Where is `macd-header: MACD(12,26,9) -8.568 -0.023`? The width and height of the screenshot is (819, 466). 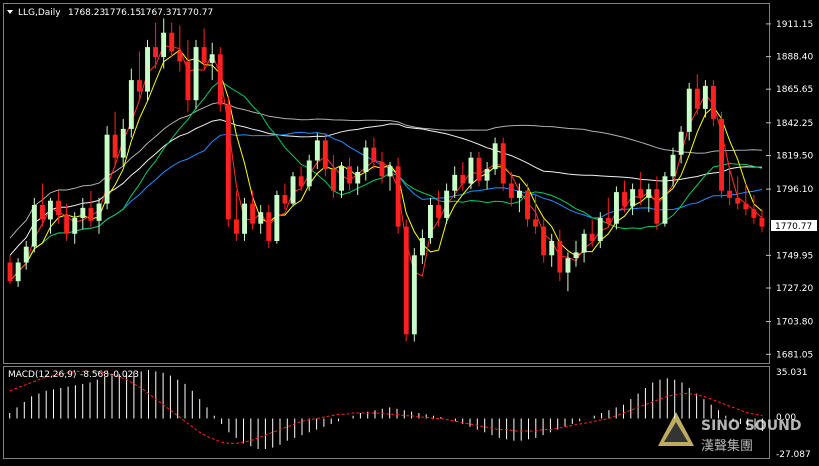
macd-header: MACD(12,26,9) -8.568 -0.023 is located at coordinates (73, 375).